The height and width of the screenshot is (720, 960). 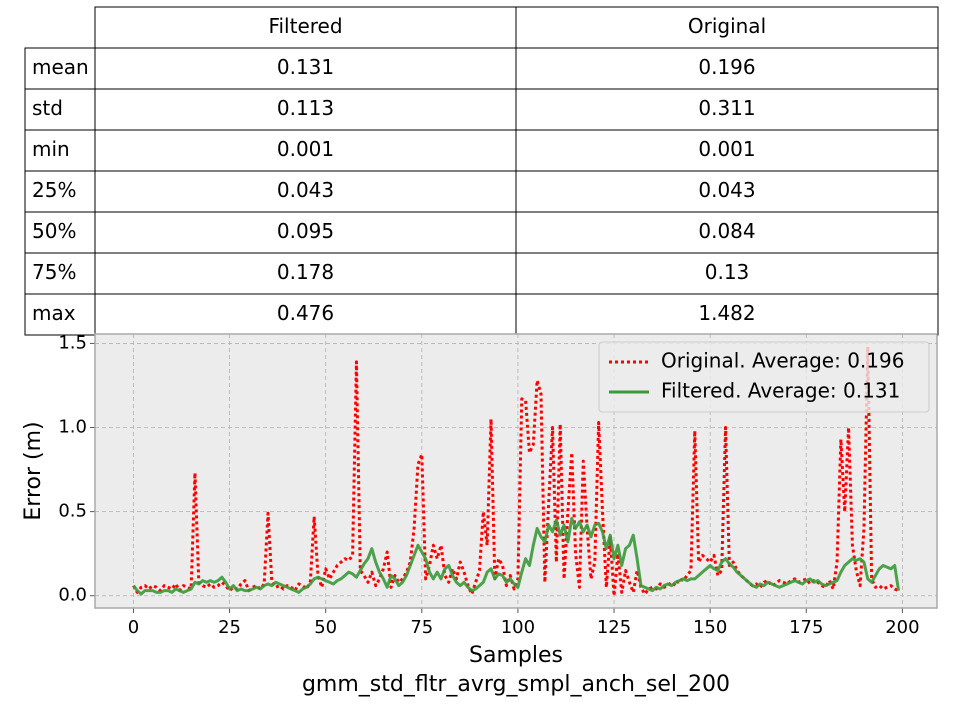 What do you see at coordinates (229, 627) in the screenshot?
I see `x-tick-label: 25` at bounding box center [229, 627].